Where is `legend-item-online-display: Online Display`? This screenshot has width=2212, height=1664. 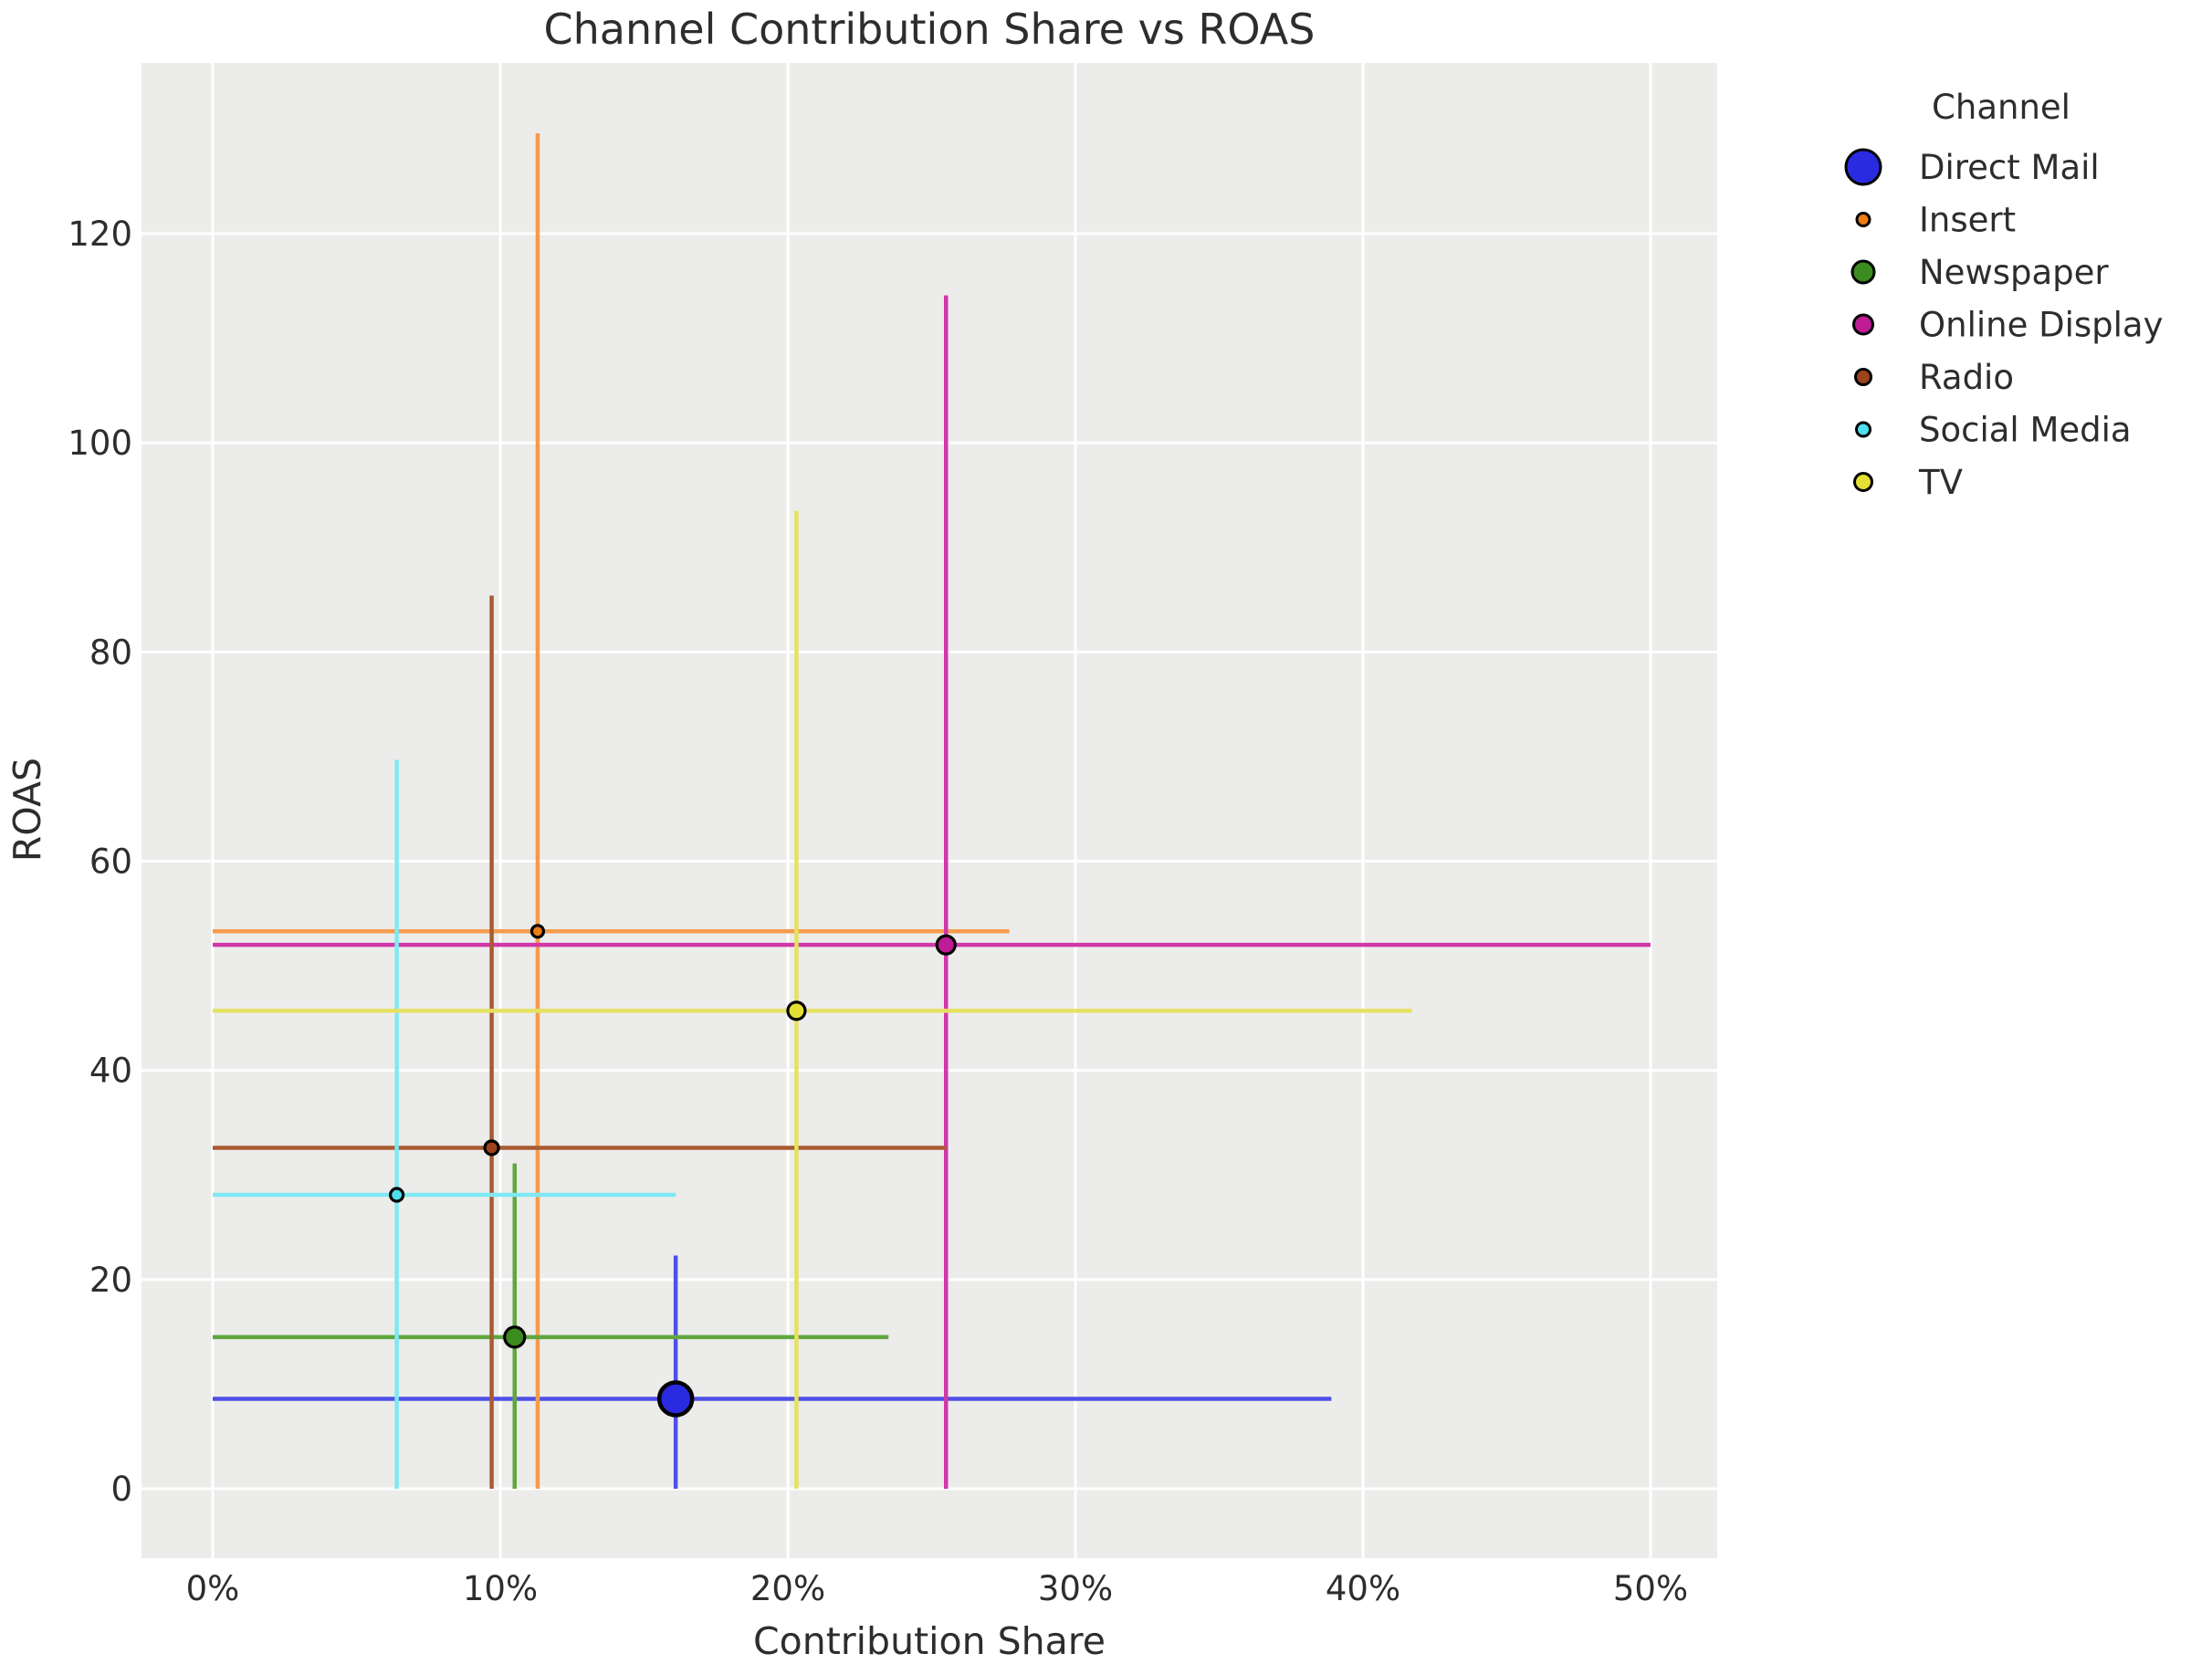
legend-item-online-display: Online Display is located at coordinates (2008, 325).